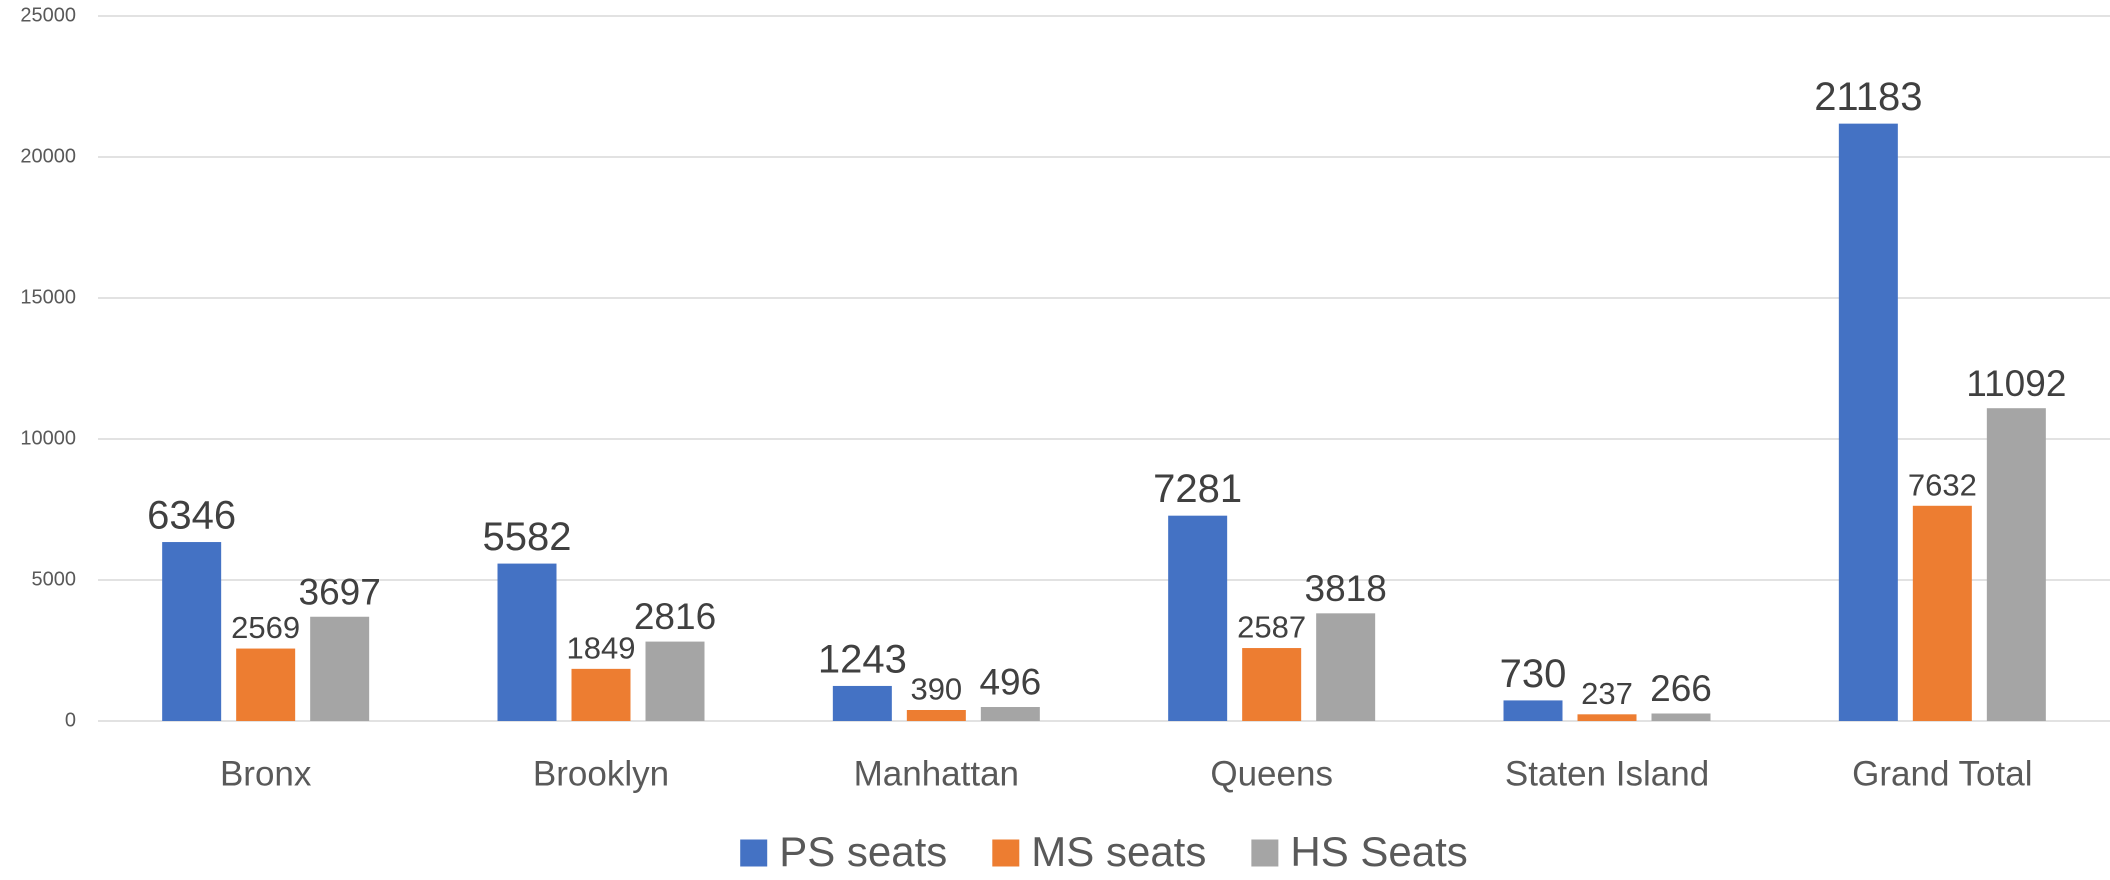  What do you see at coordinates (863, 851) in the screenshot?
I see `legend-label: PS seats` at bounding box center [863, 851].